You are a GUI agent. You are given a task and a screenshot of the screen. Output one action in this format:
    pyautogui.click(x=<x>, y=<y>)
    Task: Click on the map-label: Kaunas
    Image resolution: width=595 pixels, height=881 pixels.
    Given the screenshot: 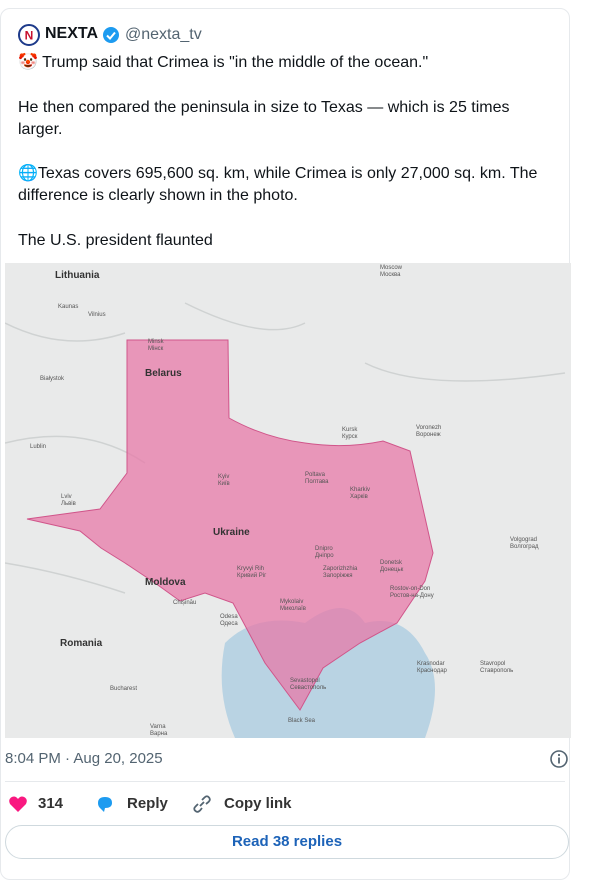 What is the action you would take?
    pyautogui.click(x=68, y=307)
    